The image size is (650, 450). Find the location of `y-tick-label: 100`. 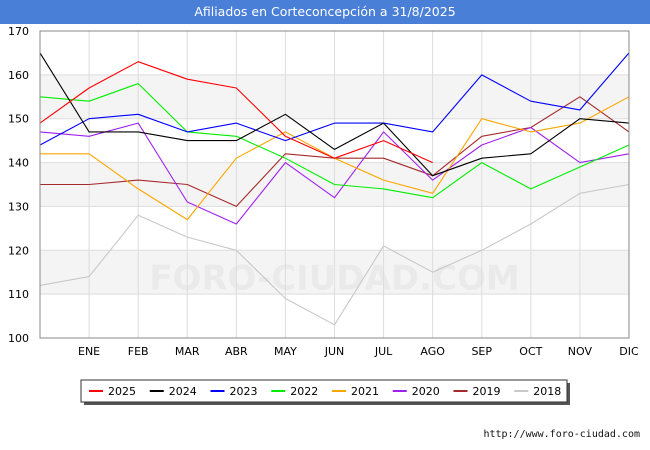

y-tick-label: 100 is located at coordinates (18, 338).